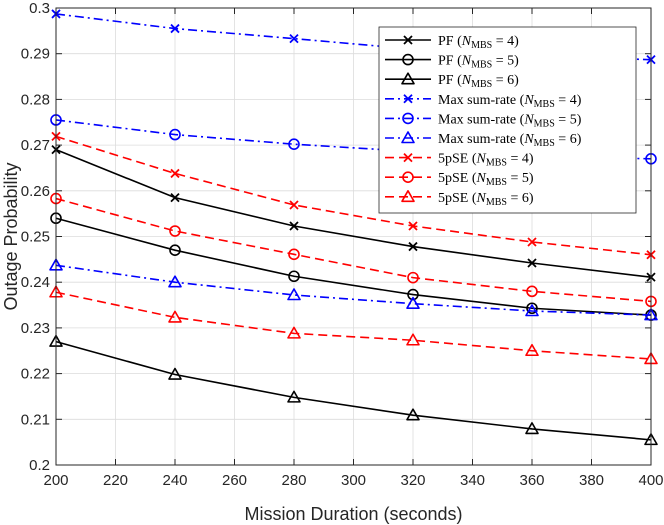 This screenshot has height=525, width=664. What do you see at coordinates (531, 480) in the screenshot?
I see `x-tick-label: 360` at bounding box center [531, 480].